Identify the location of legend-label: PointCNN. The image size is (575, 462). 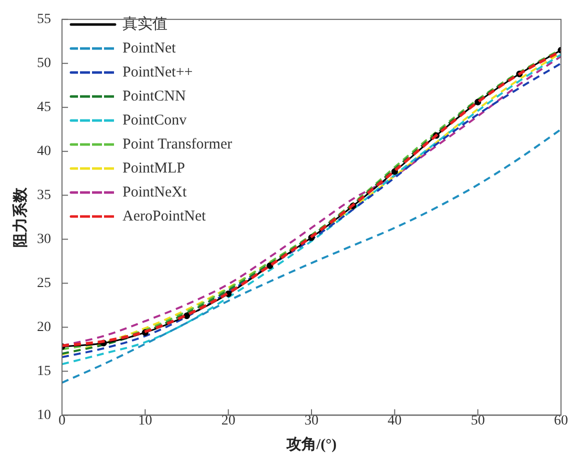
(154, 96).